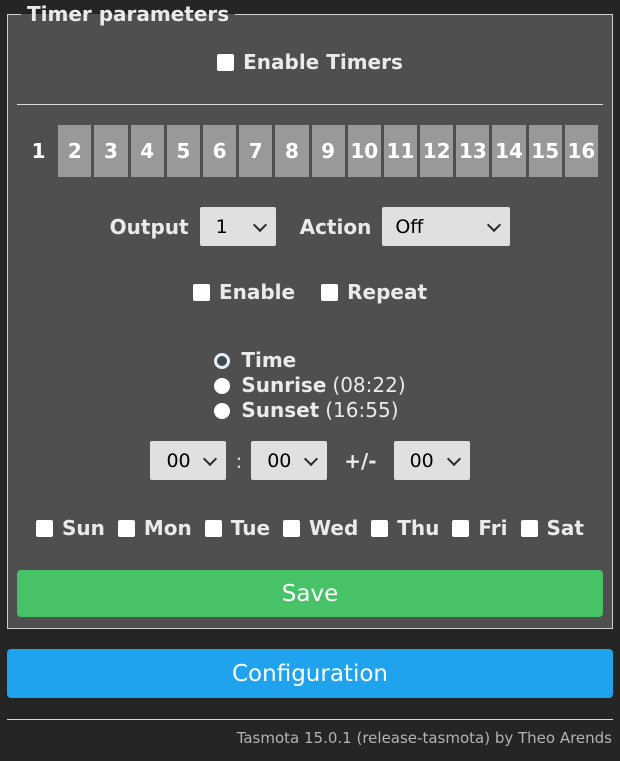  I want to click on action-select-wrap: Off, so click(446, 226).